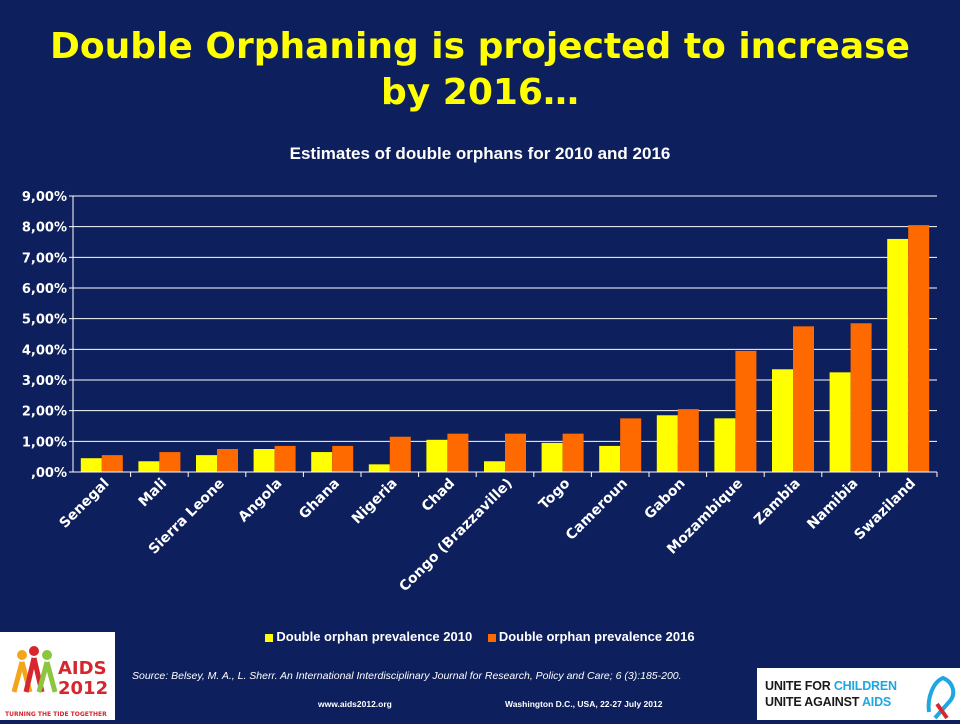 The width and height of the screenshot is (960, 724). I want to click on footer-url: www.aids2012.org, so click(355, 704).